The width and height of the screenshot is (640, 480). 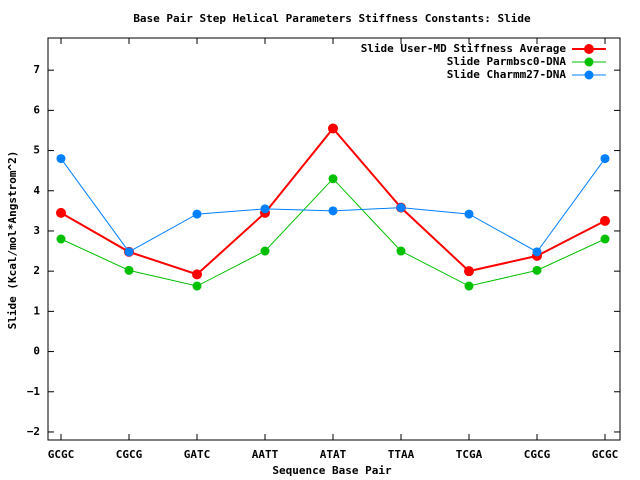 I want to click on legend-label: Slide Parmbsc0-DNA, so click(x=507, y=61).